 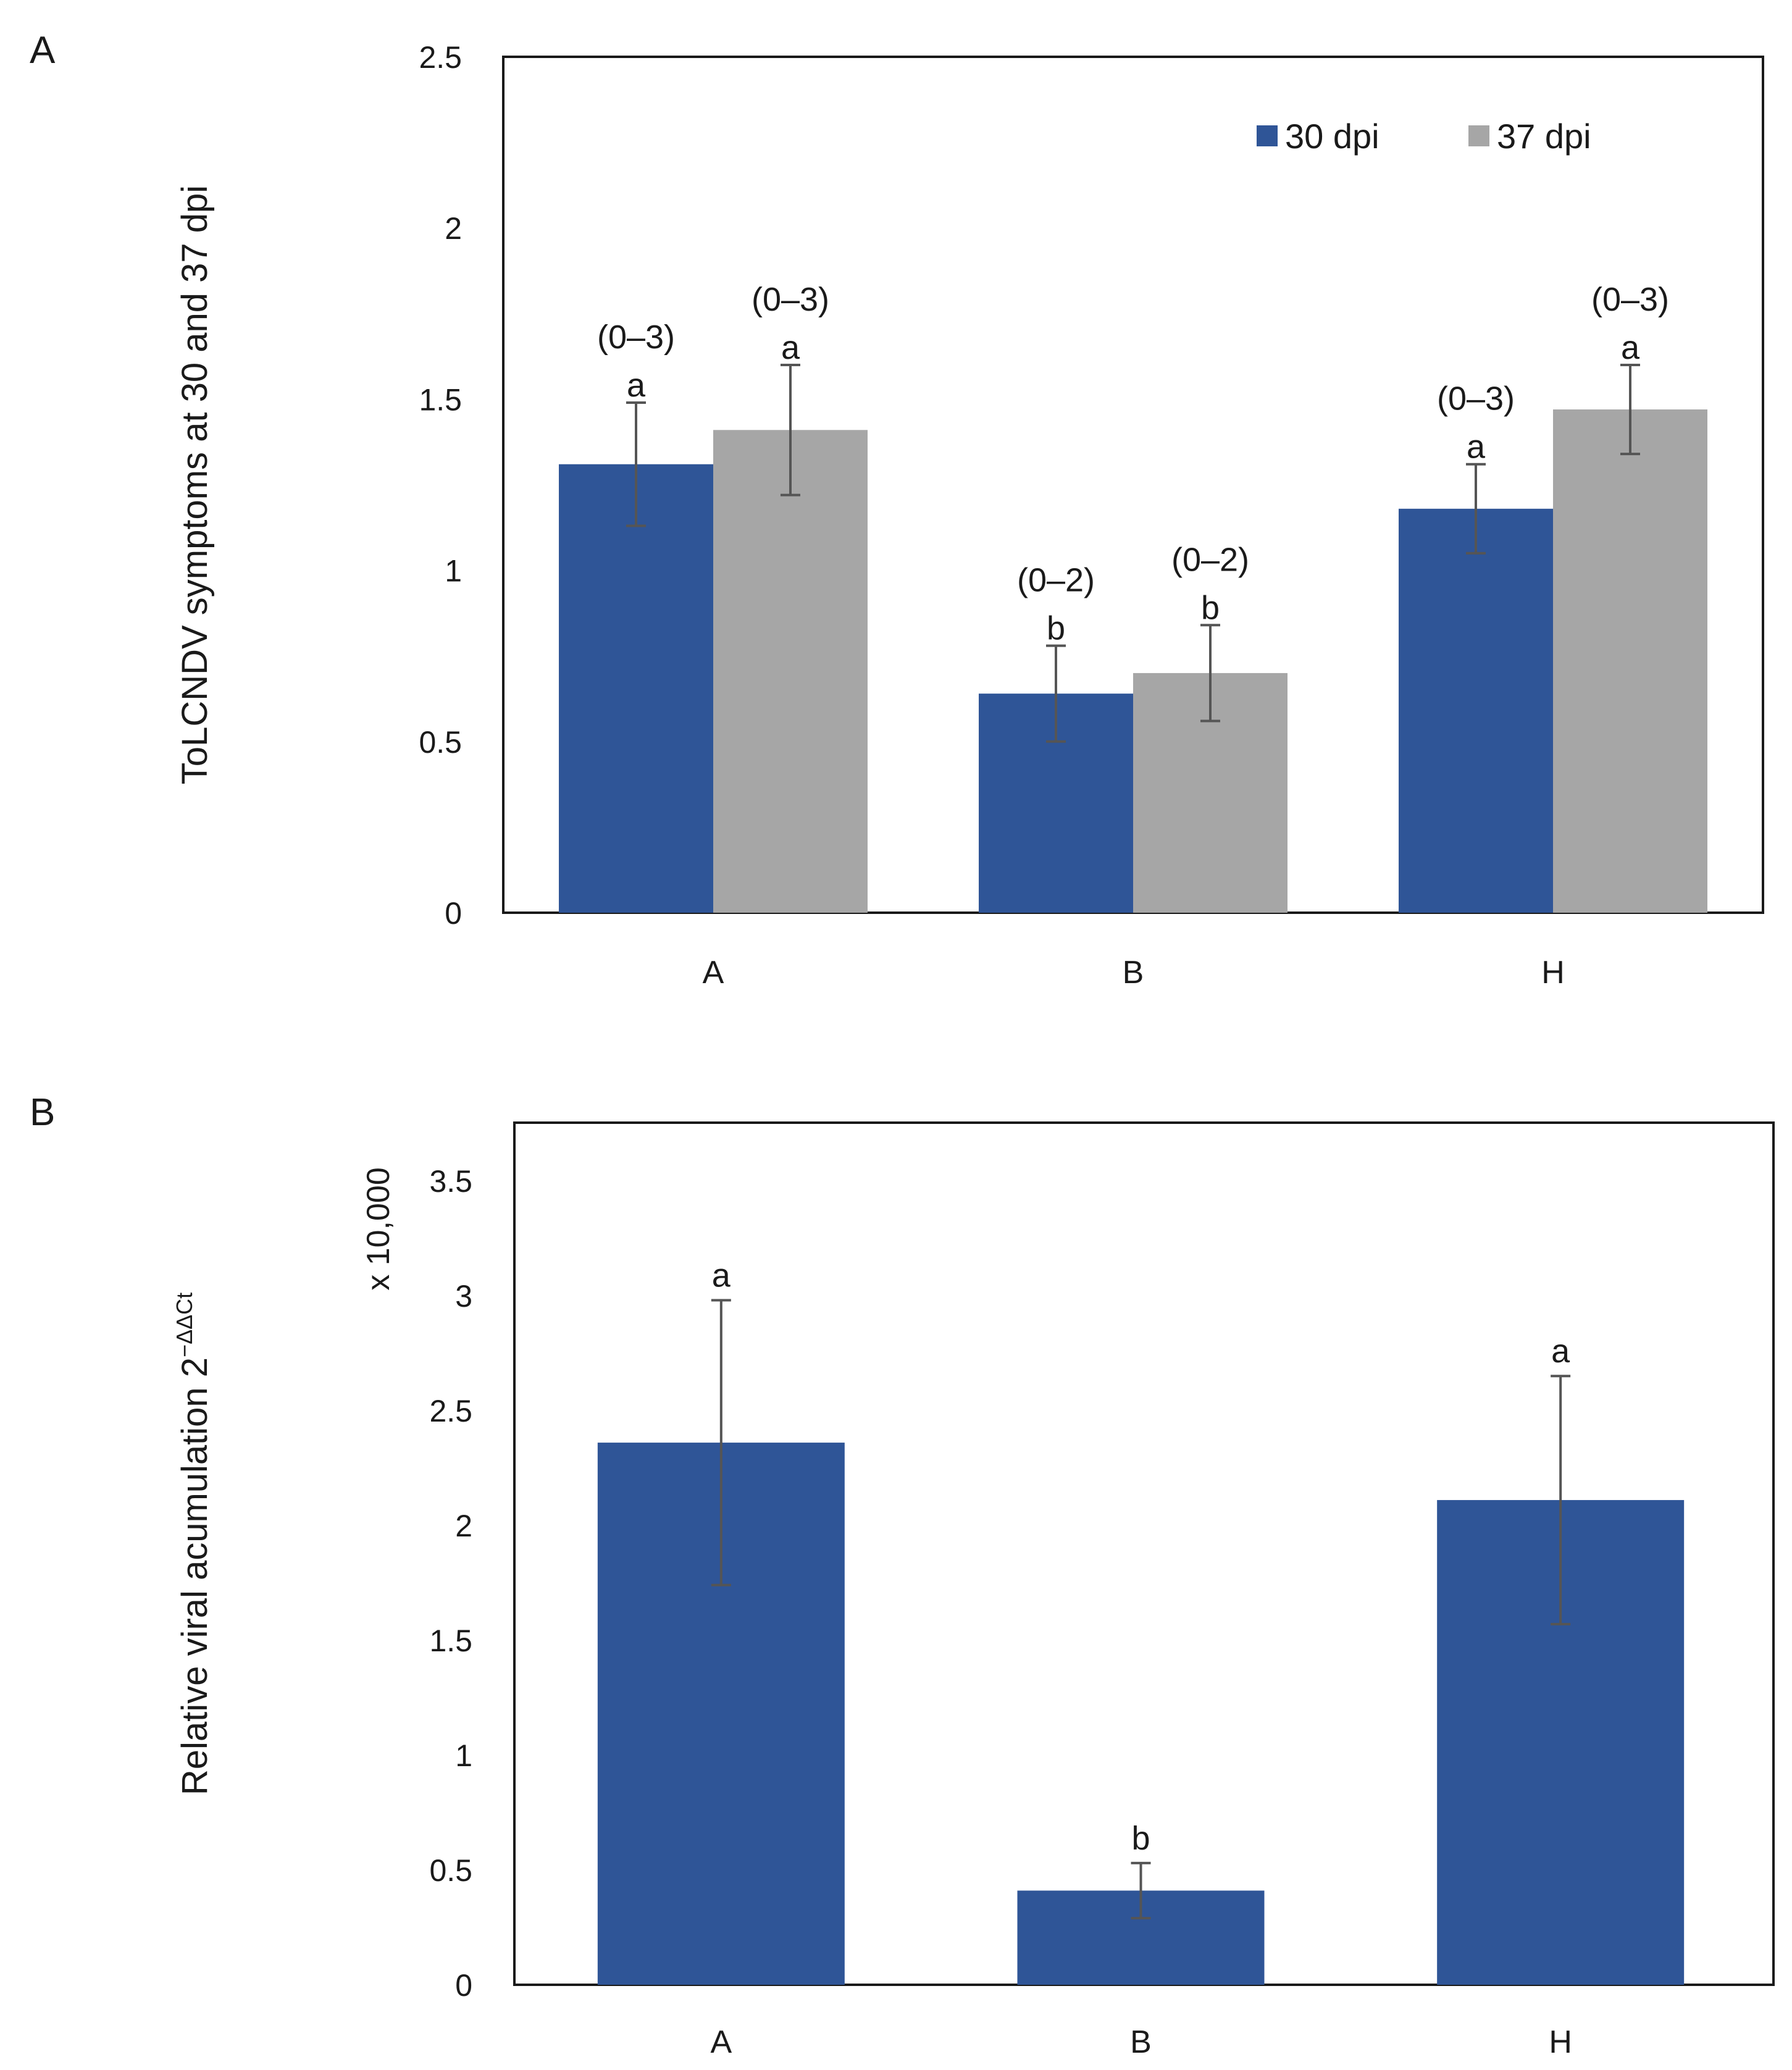 What do you see at coordinates (43, 50) in the screenshot?
I see `panel-label-a: A` at bounding box center [43, 50].